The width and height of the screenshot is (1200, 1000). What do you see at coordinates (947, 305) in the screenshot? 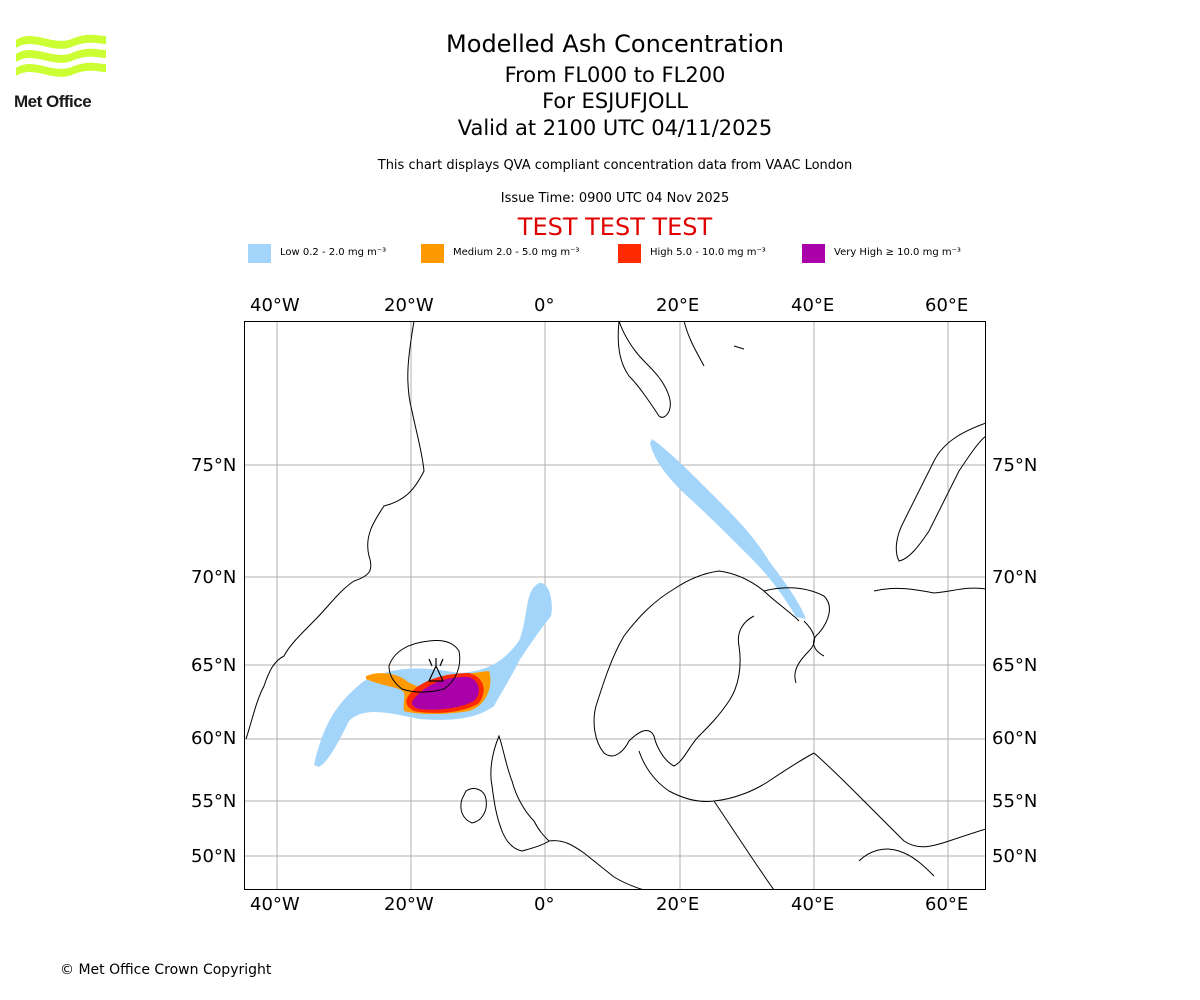
I see `lon-label-top: 60°E` at bounding box center [947, 305].